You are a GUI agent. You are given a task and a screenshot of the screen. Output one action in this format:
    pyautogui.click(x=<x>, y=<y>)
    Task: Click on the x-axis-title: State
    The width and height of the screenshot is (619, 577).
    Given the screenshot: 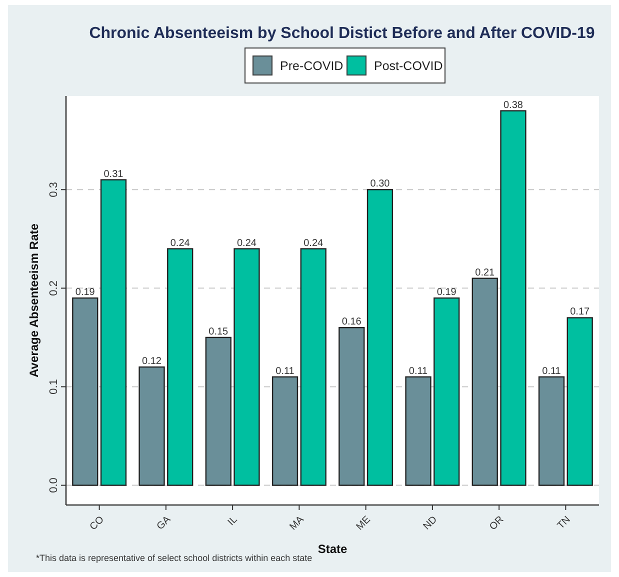 What is the action you would take?
    pyautogui.click(x=333, y=549)
    